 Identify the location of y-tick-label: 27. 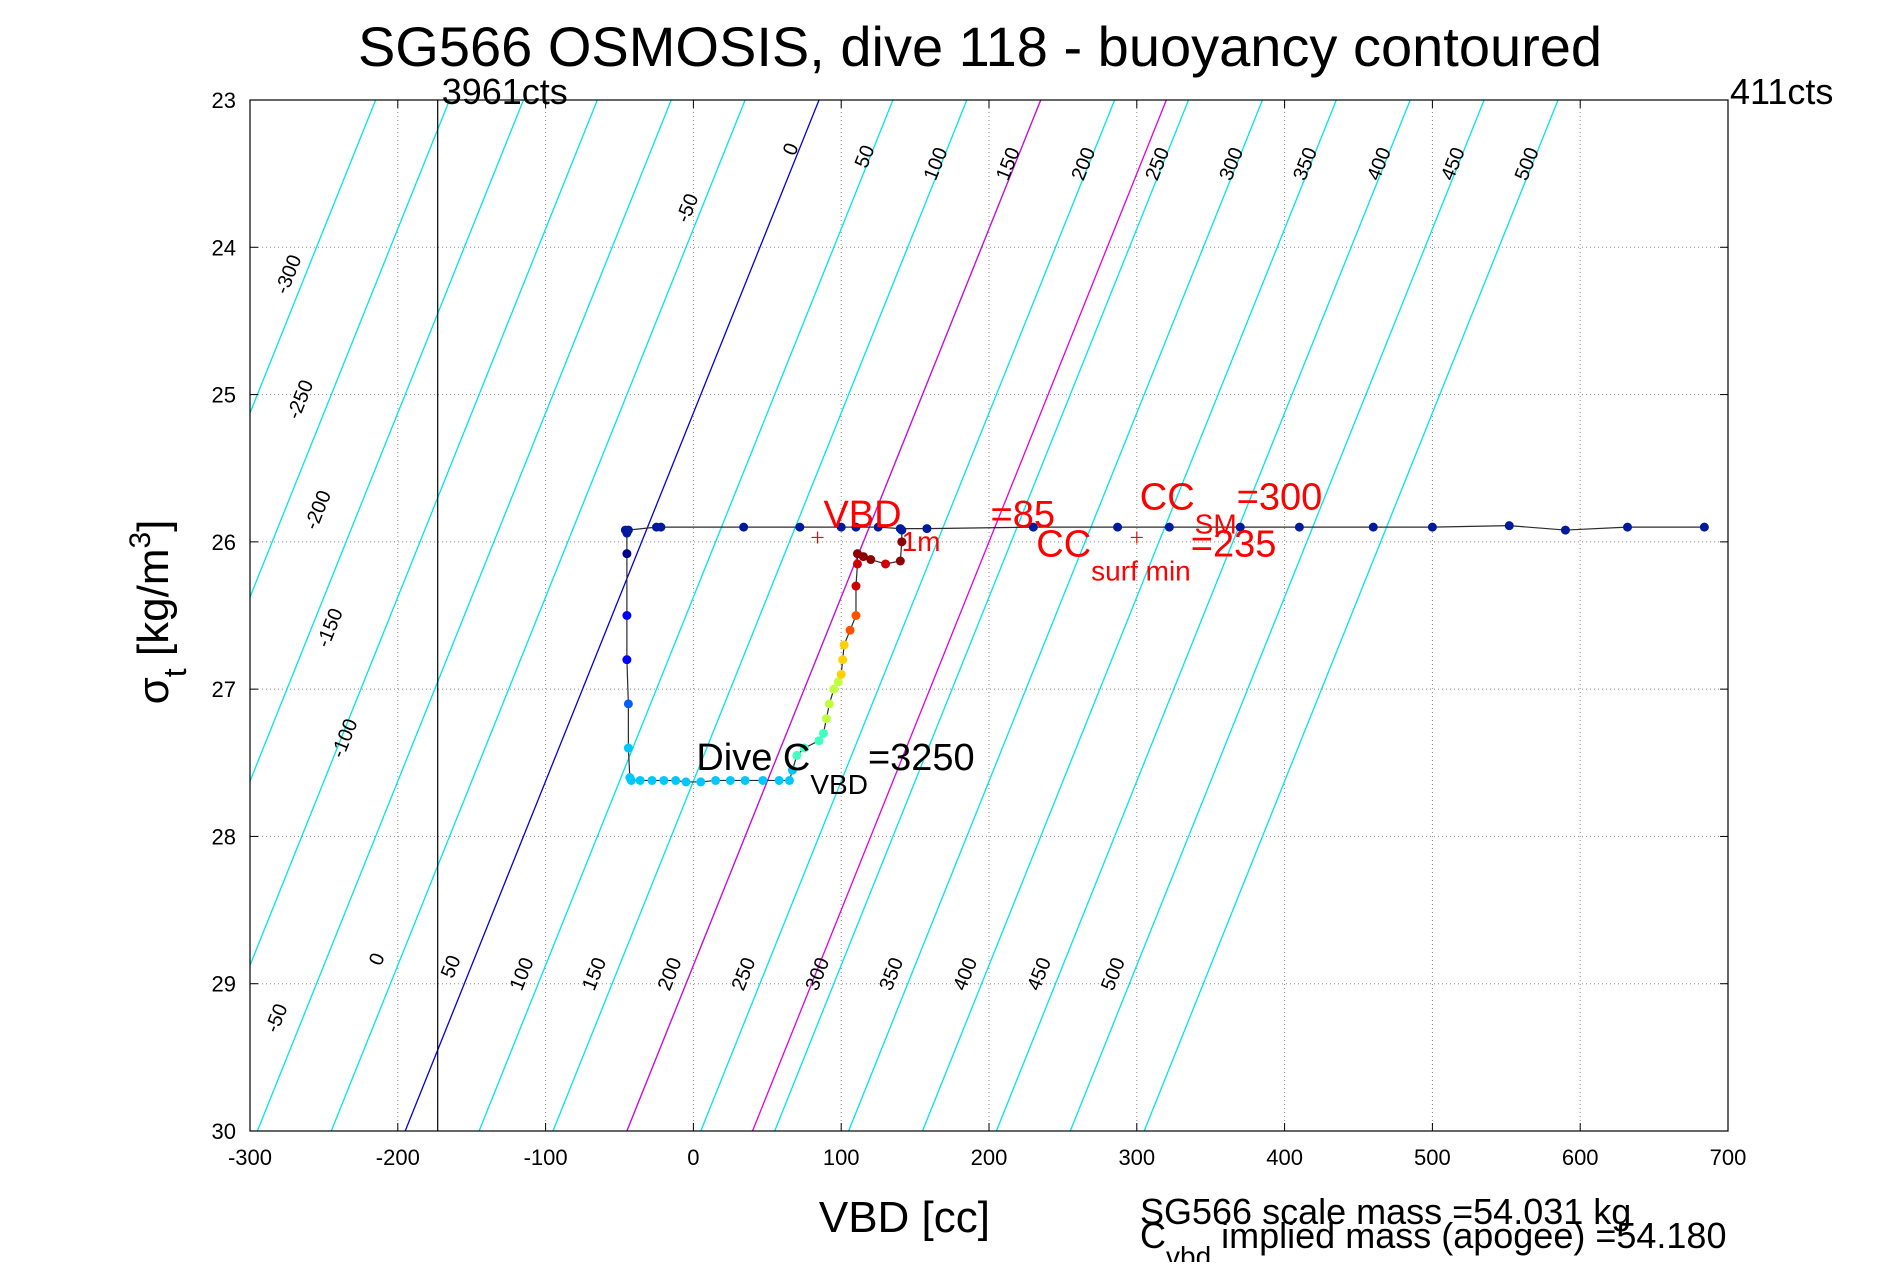
(224, 689).